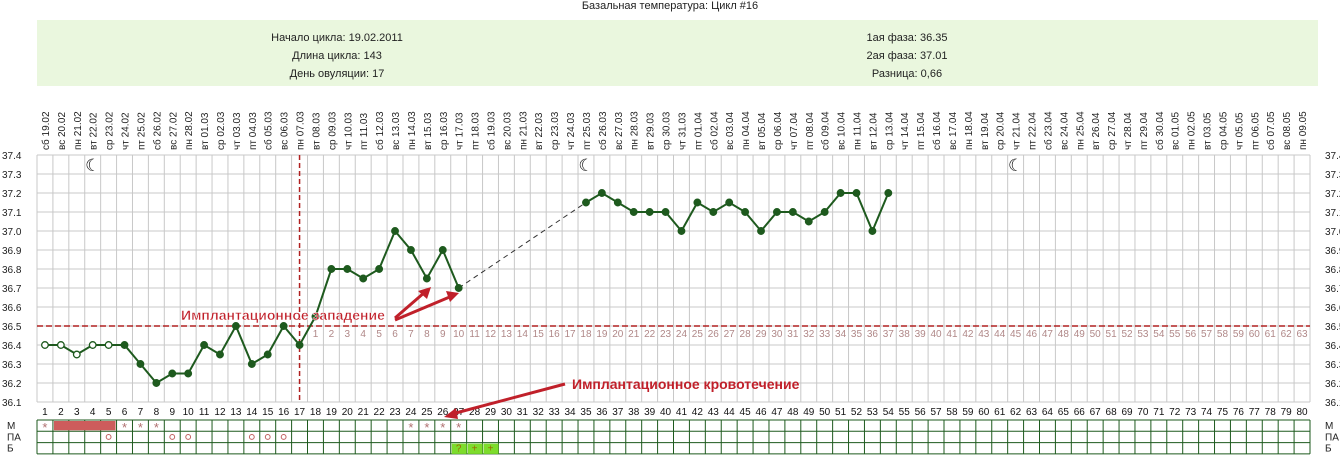 The width and height of the screenshot is (1340, 462). What do you see at coordinates (1048, 334) in the screenshot?
I see `post-ovulation-day: 47` at bounding box center [1048, 334].